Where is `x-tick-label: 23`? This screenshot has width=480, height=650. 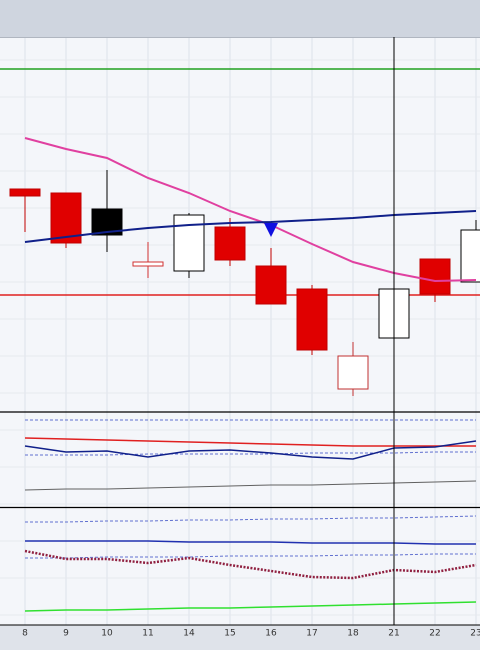 x-tick-label: 23 is located at coordinates (475, 634).